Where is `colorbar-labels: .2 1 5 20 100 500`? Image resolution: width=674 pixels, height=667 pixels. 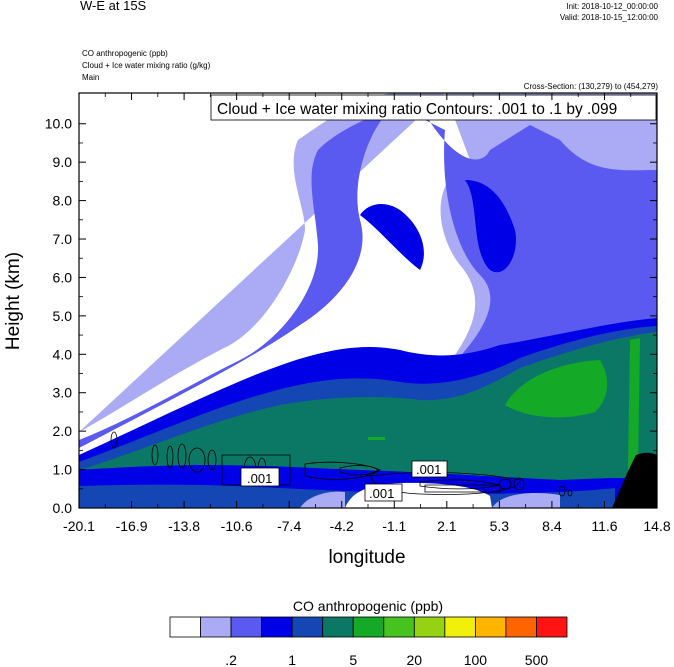
colorbar-labels: .2 1 5 20 100 500 is located at coordinates (386, 659).